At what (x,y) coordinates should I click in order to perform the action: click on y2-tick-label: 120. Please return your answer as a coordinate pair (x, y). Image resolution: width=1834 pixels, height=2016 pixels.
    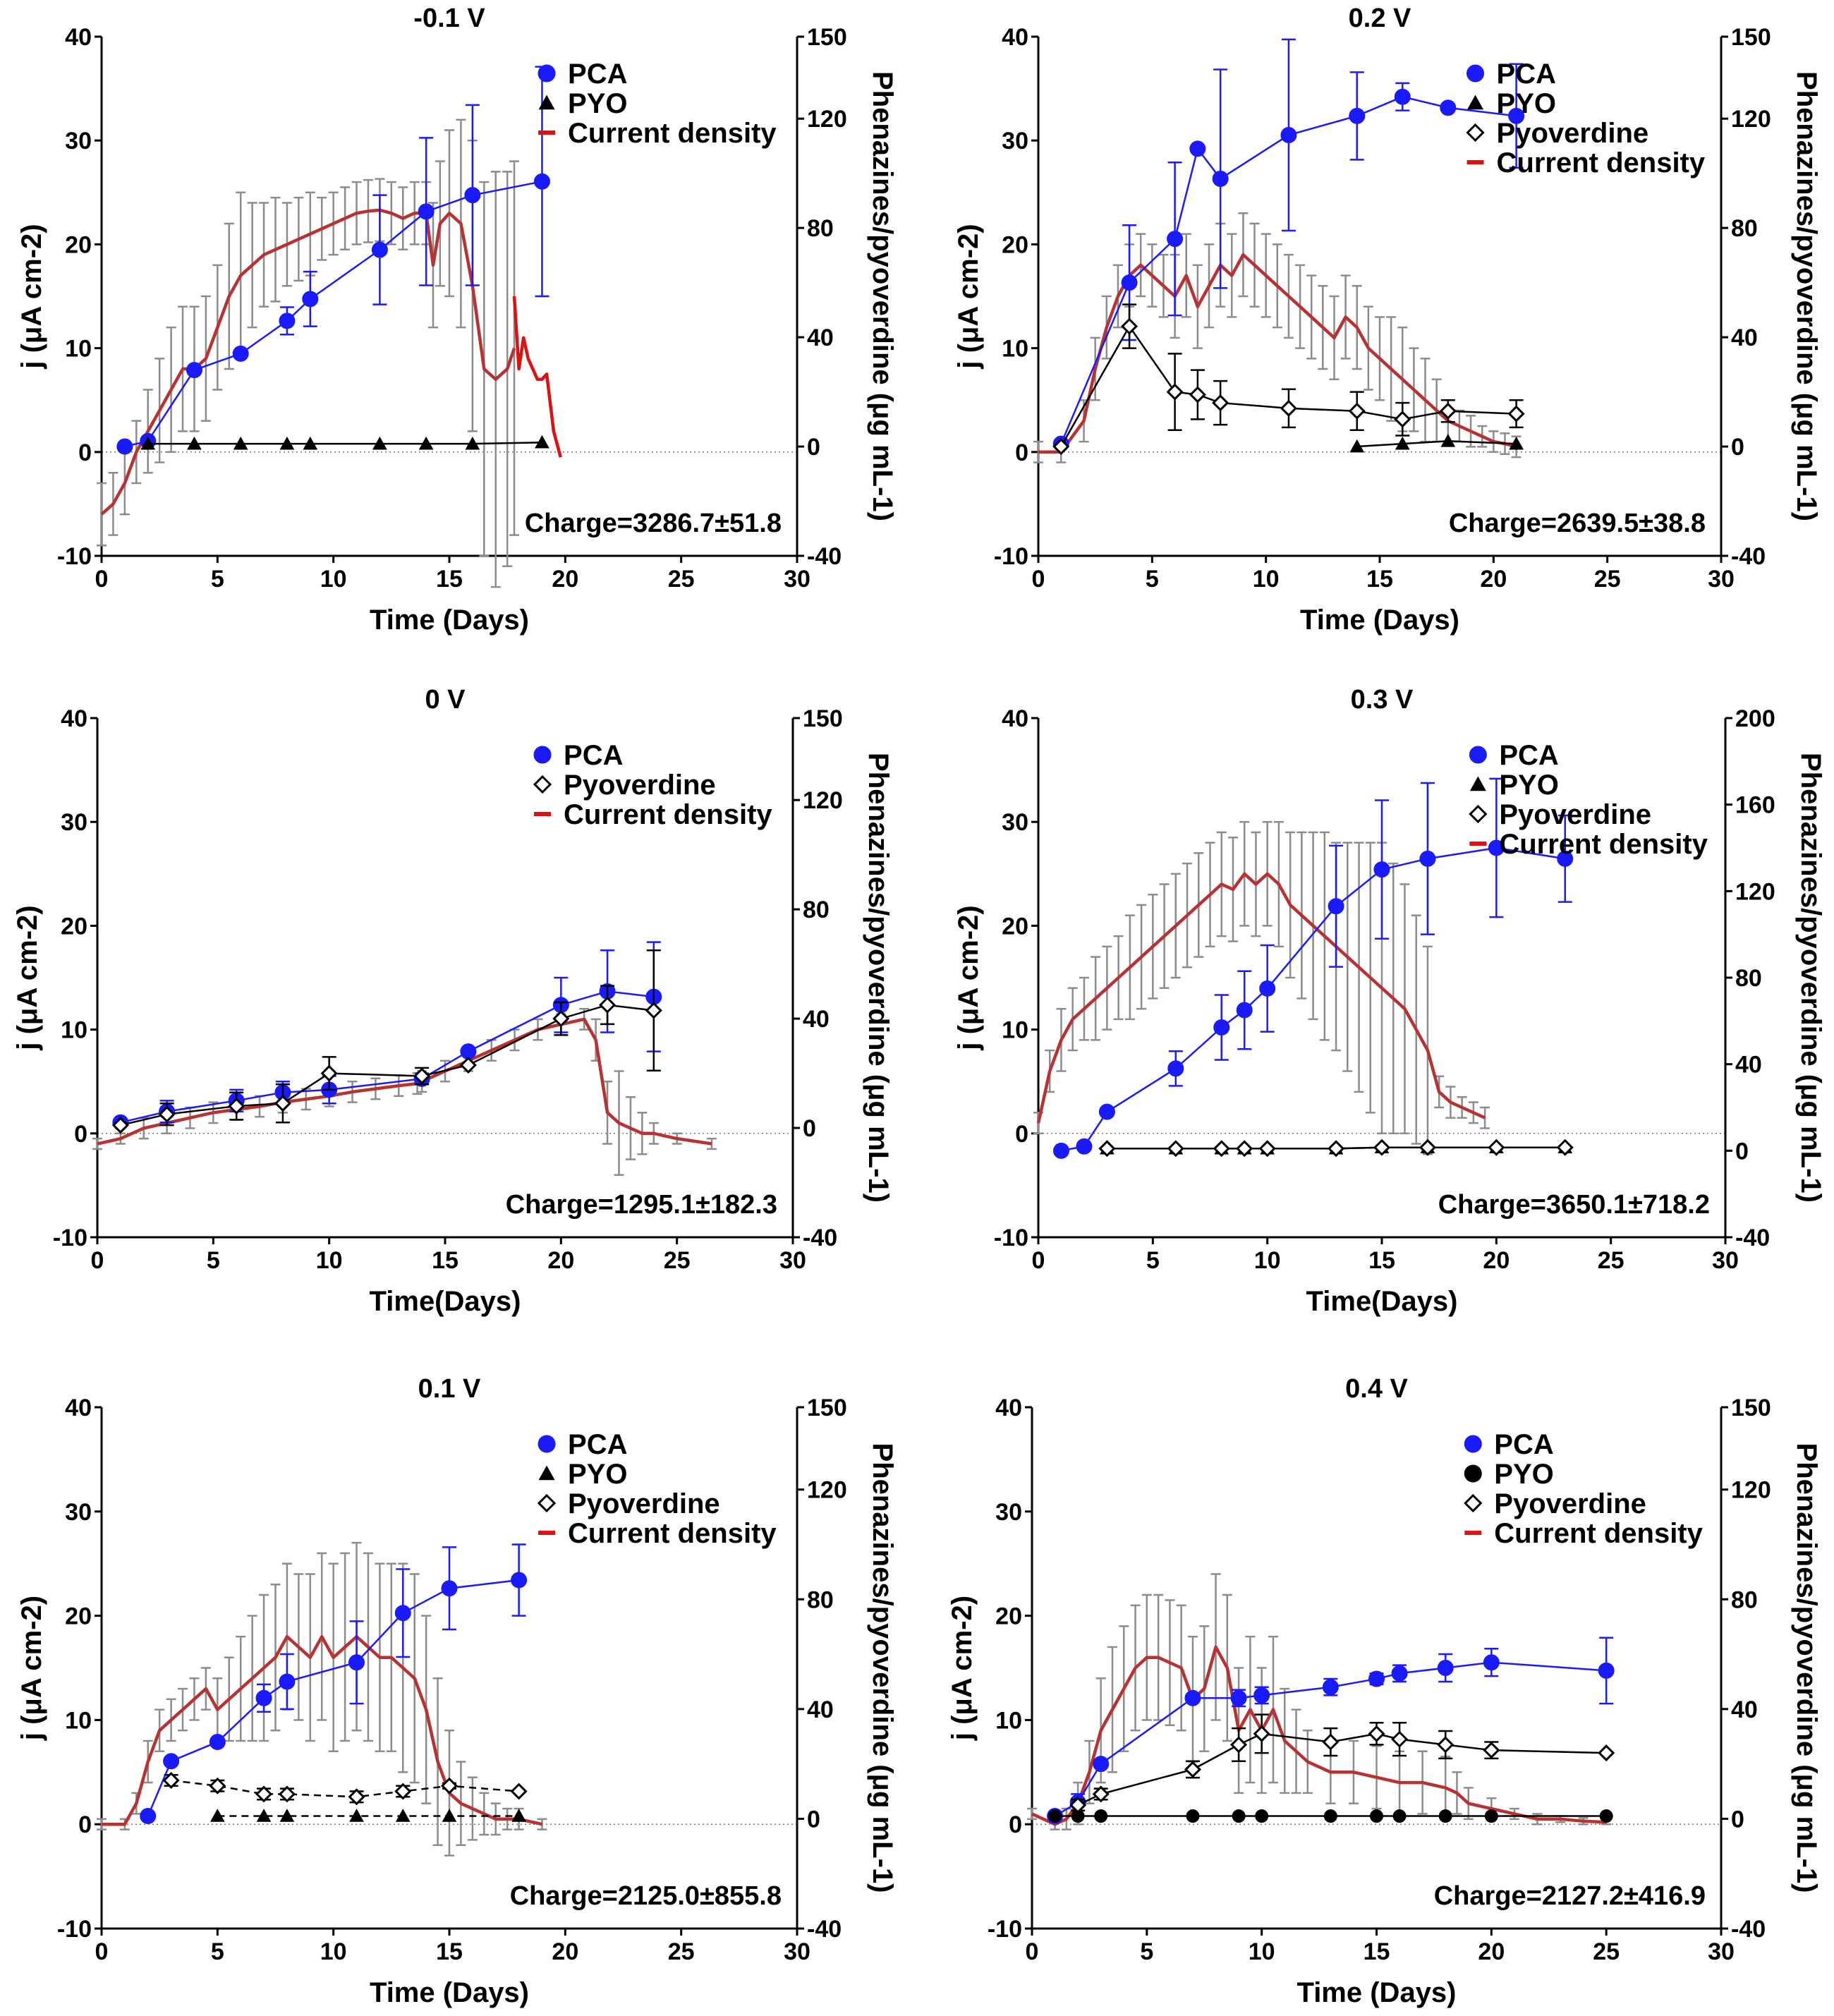
    Looking at the image, I should click on (827, 1490).